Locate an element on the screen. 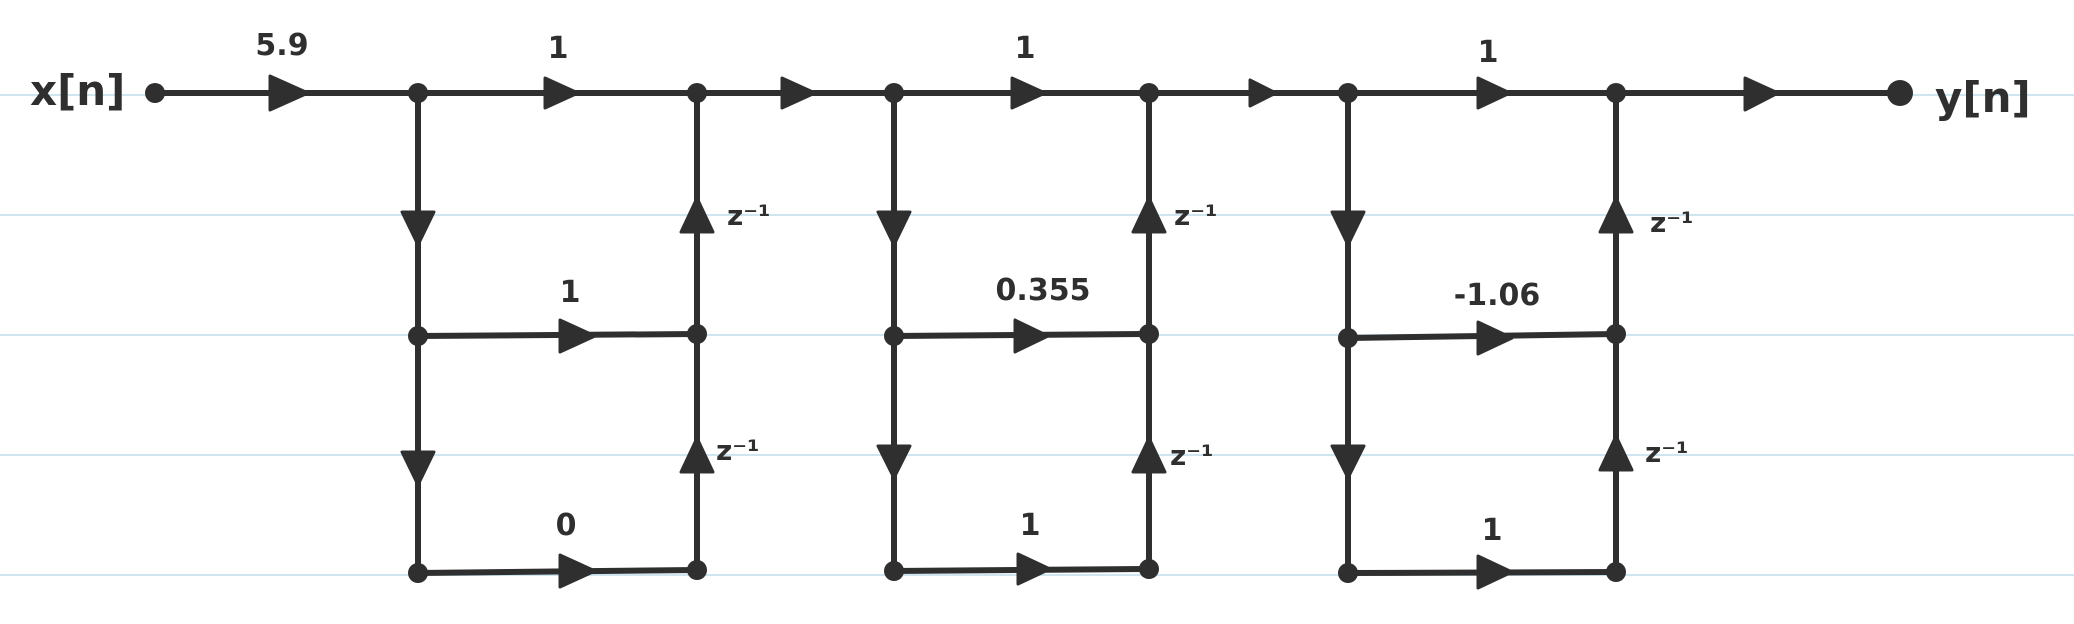  section-3-delay-upper: z⁻¹ is located at coordinates (1671, 222).